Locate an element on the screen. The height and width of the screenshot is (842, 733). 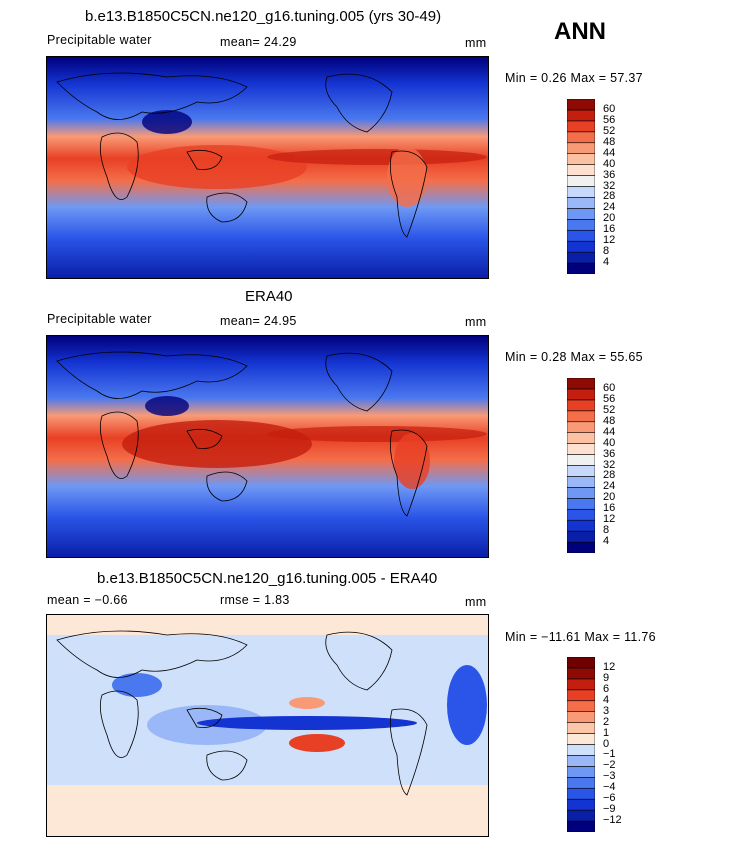
colorbar-label: −9 is located at coordinates (609, 809).